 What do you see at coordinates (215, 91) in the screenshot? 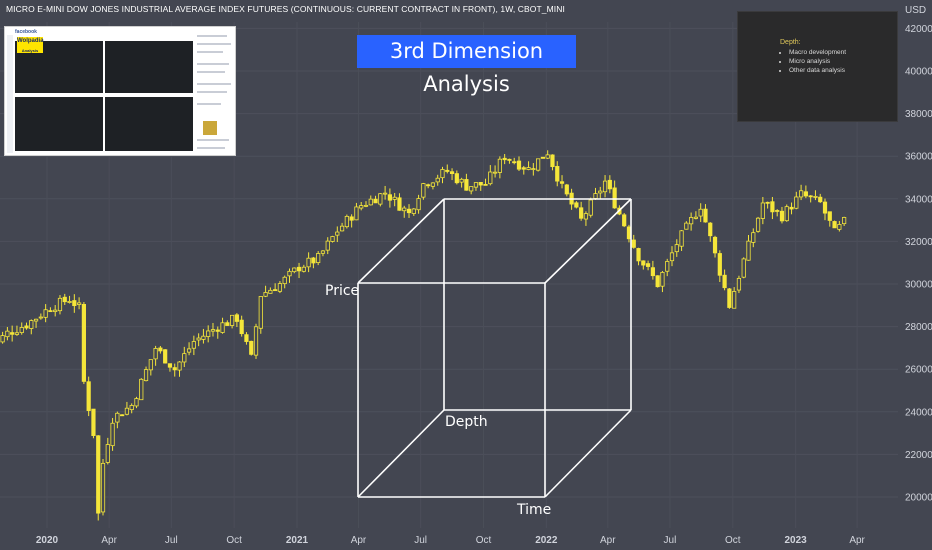
I see `thumbnail-post-column` at bounding box center [215, 91].